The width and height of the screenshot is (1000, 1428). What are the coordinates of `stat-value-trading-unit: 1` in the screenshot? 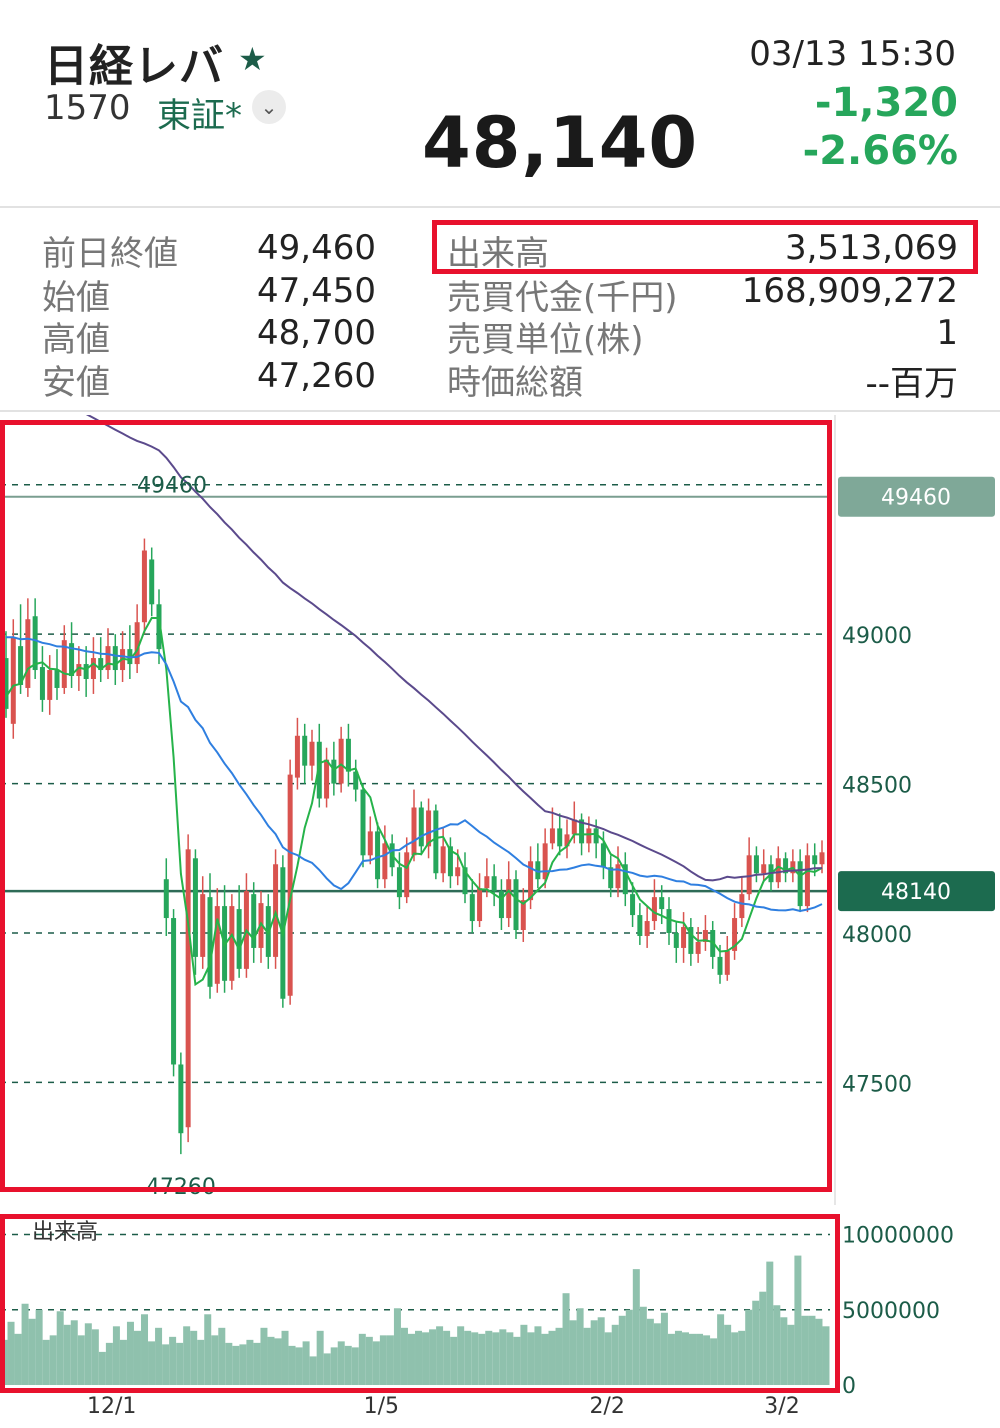 It's located at (947, 333).